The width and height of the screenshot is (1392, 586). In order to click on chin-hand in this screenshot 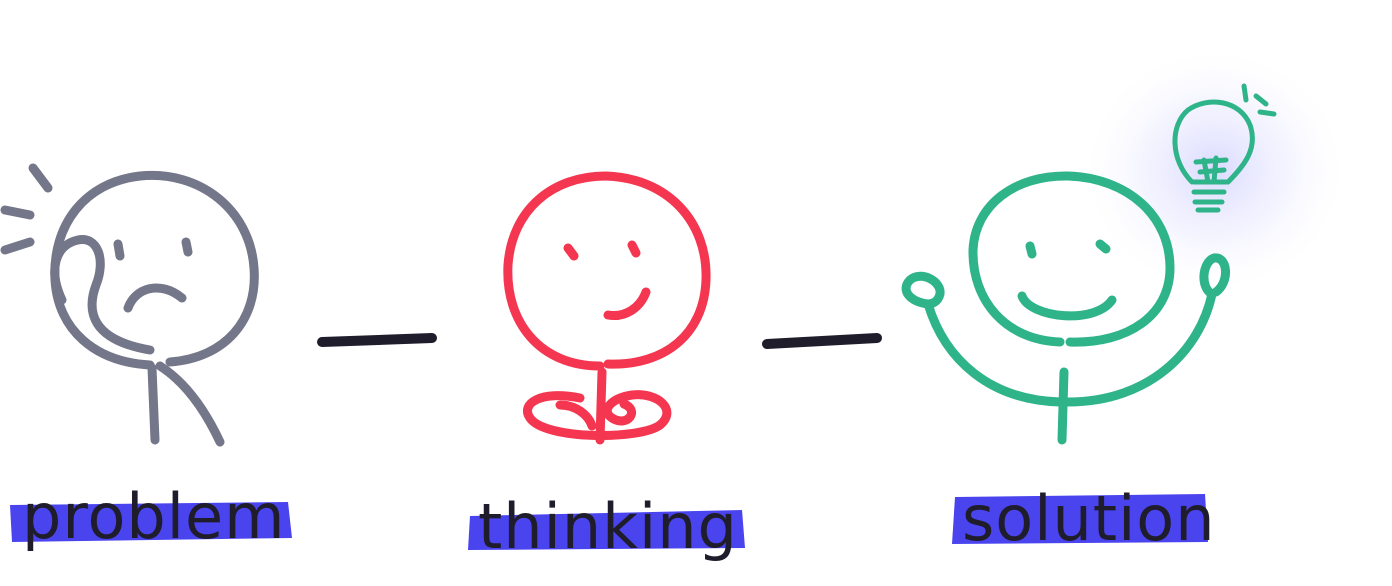, I will do `click(102, 295)`.